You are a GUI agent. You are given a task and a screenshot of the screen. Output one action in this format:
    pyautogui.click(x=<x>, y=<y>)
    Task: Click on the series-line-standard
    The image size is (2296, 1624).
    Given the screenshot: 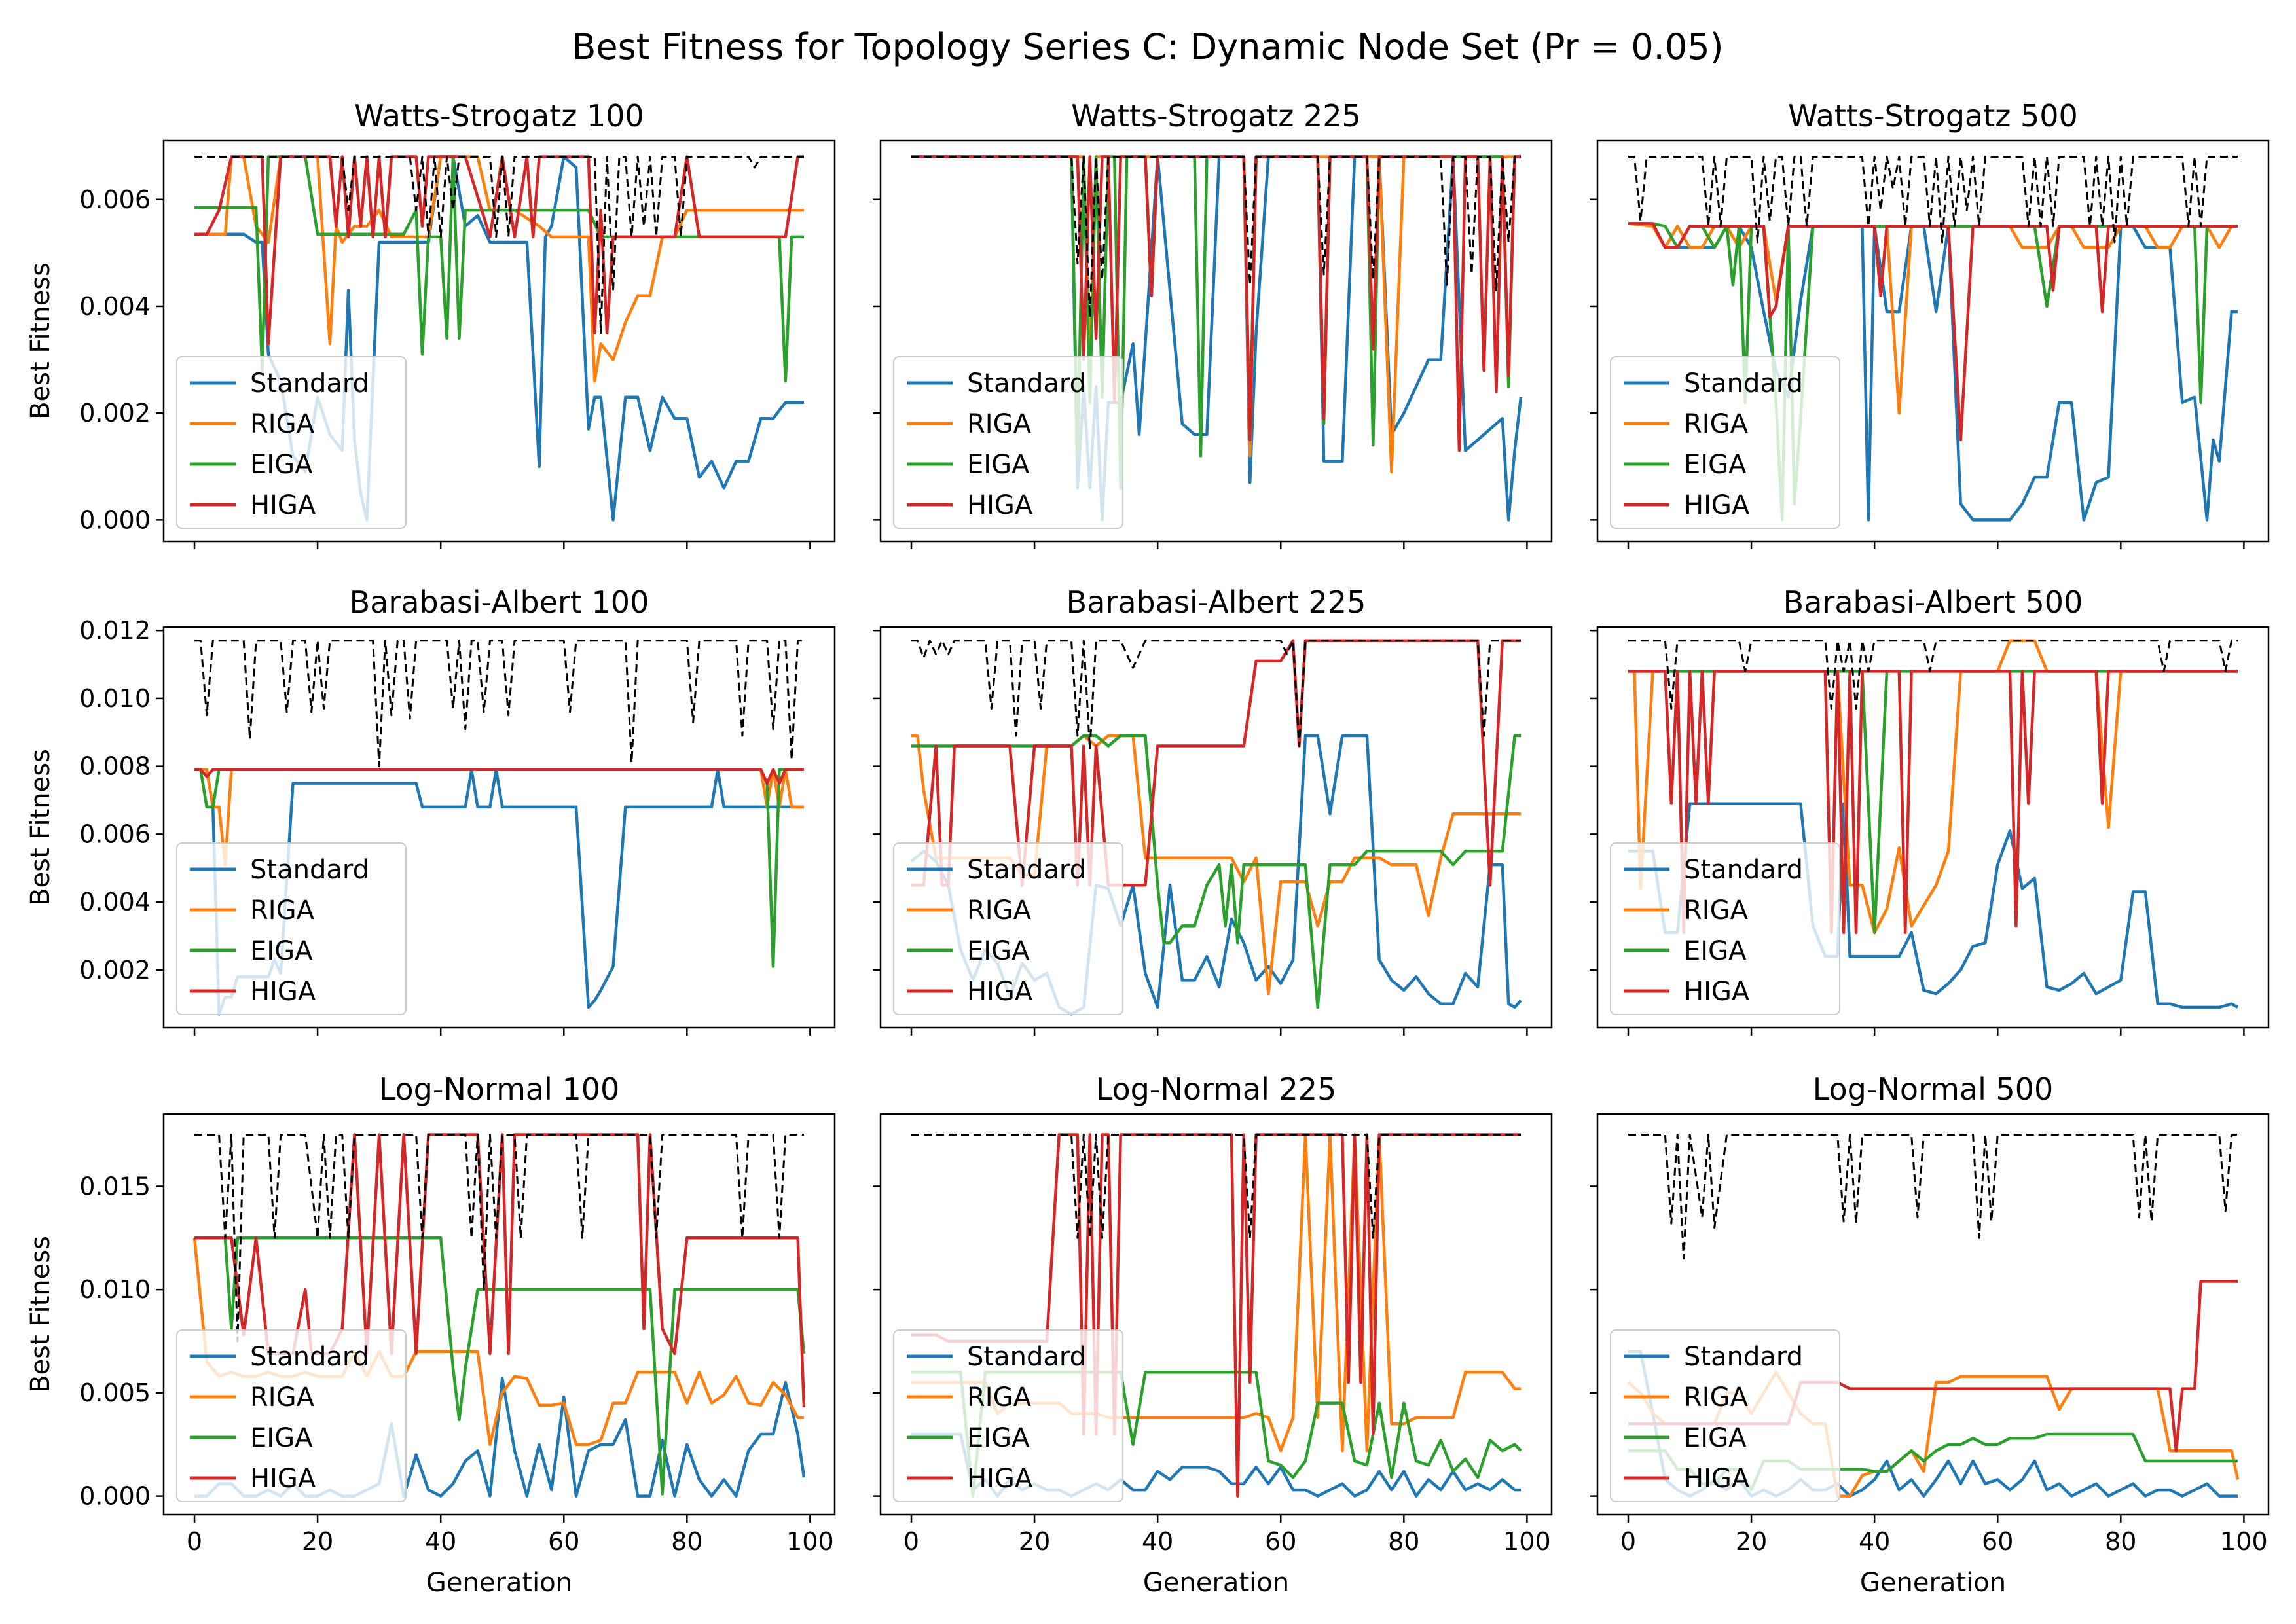 What is the action you would take?
    pyautogui.click(x=1933, y=905)
    